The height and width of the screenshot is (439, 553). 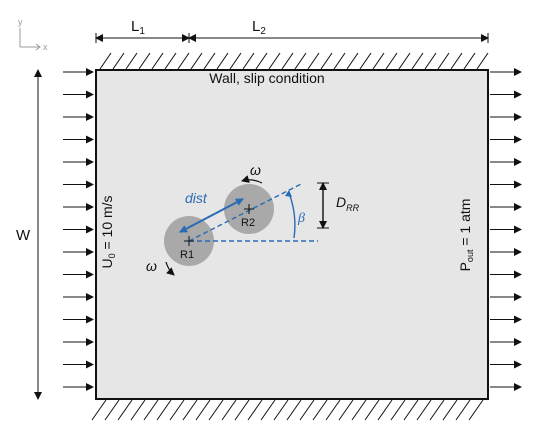 What do you see at coordinates (259, 27) in the screenshot?
I see `dimension-l2-label: L2` at bounding box center [259, 27].